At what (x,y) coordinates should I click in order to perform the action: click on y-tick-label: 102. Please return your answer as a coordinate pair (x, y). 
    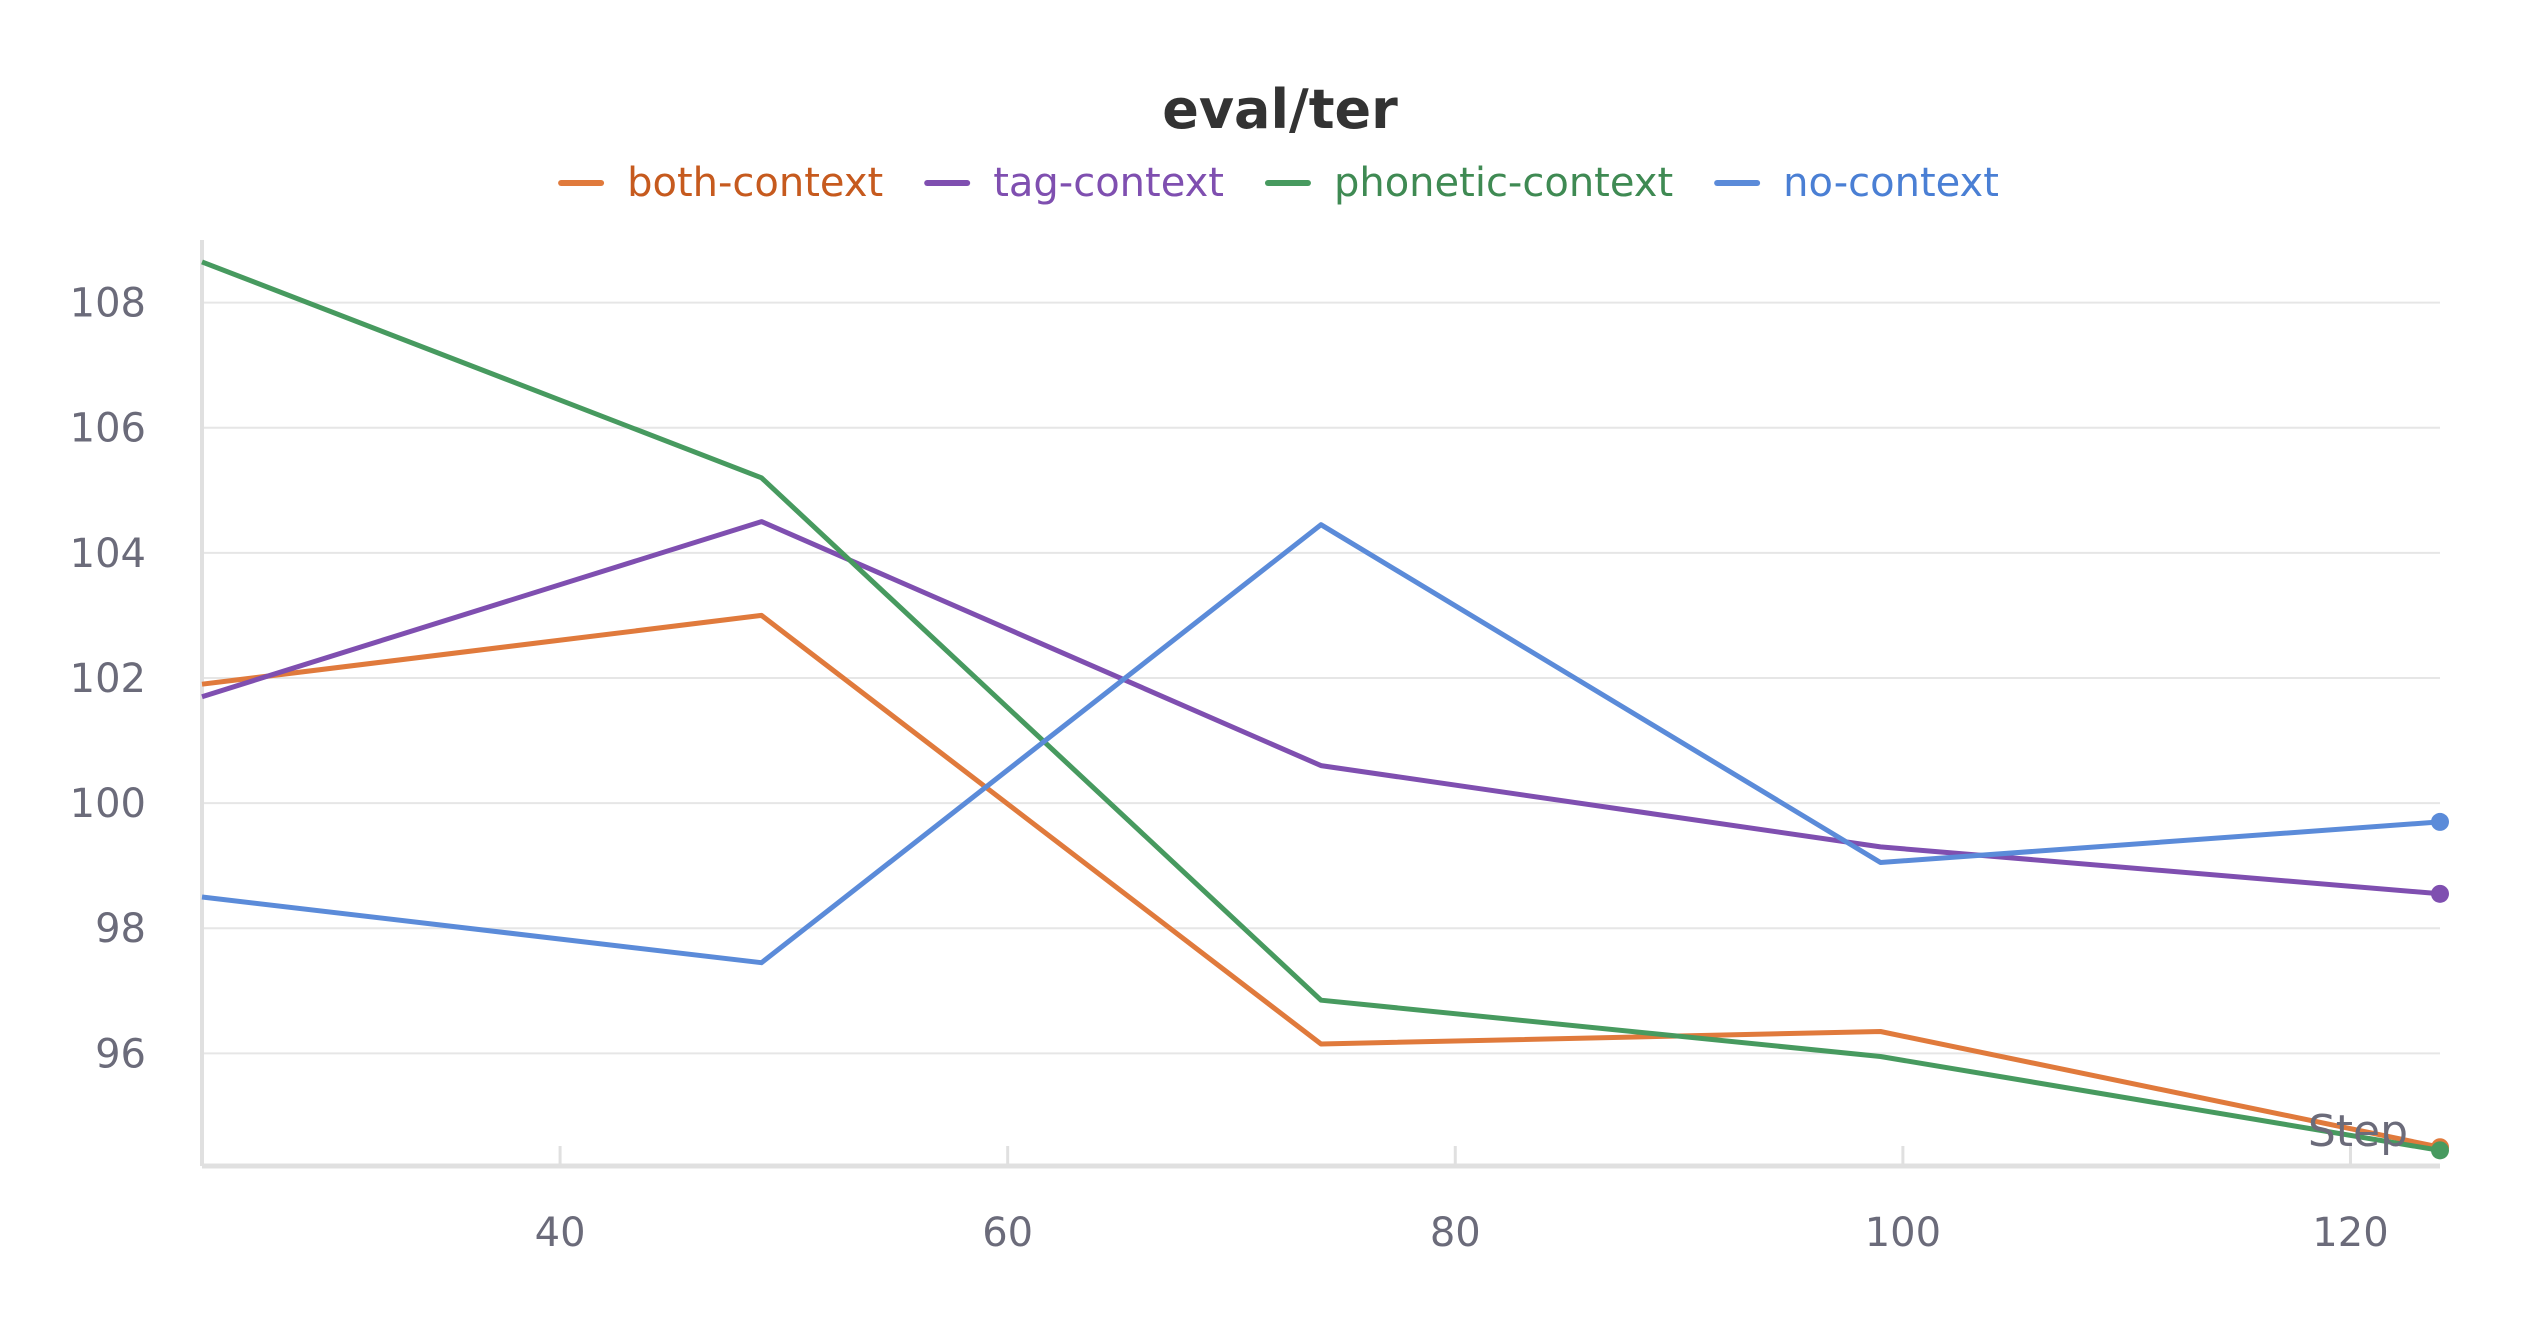
    Looking at the image, I should click on (108, 679).